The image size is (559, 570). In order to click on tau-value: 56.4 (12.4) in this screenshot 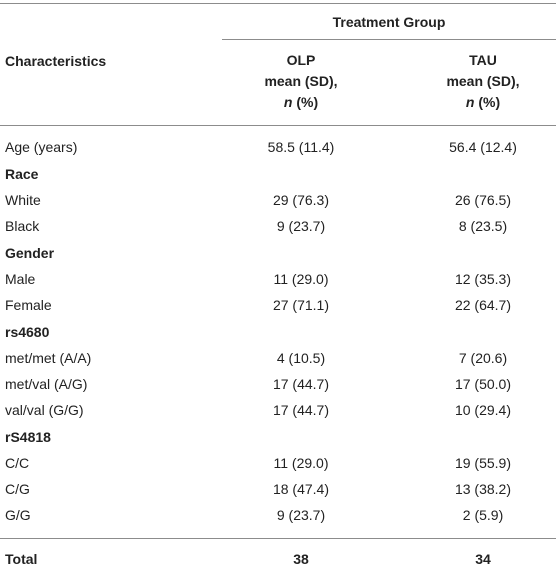, I will do `click(483, 147)`.